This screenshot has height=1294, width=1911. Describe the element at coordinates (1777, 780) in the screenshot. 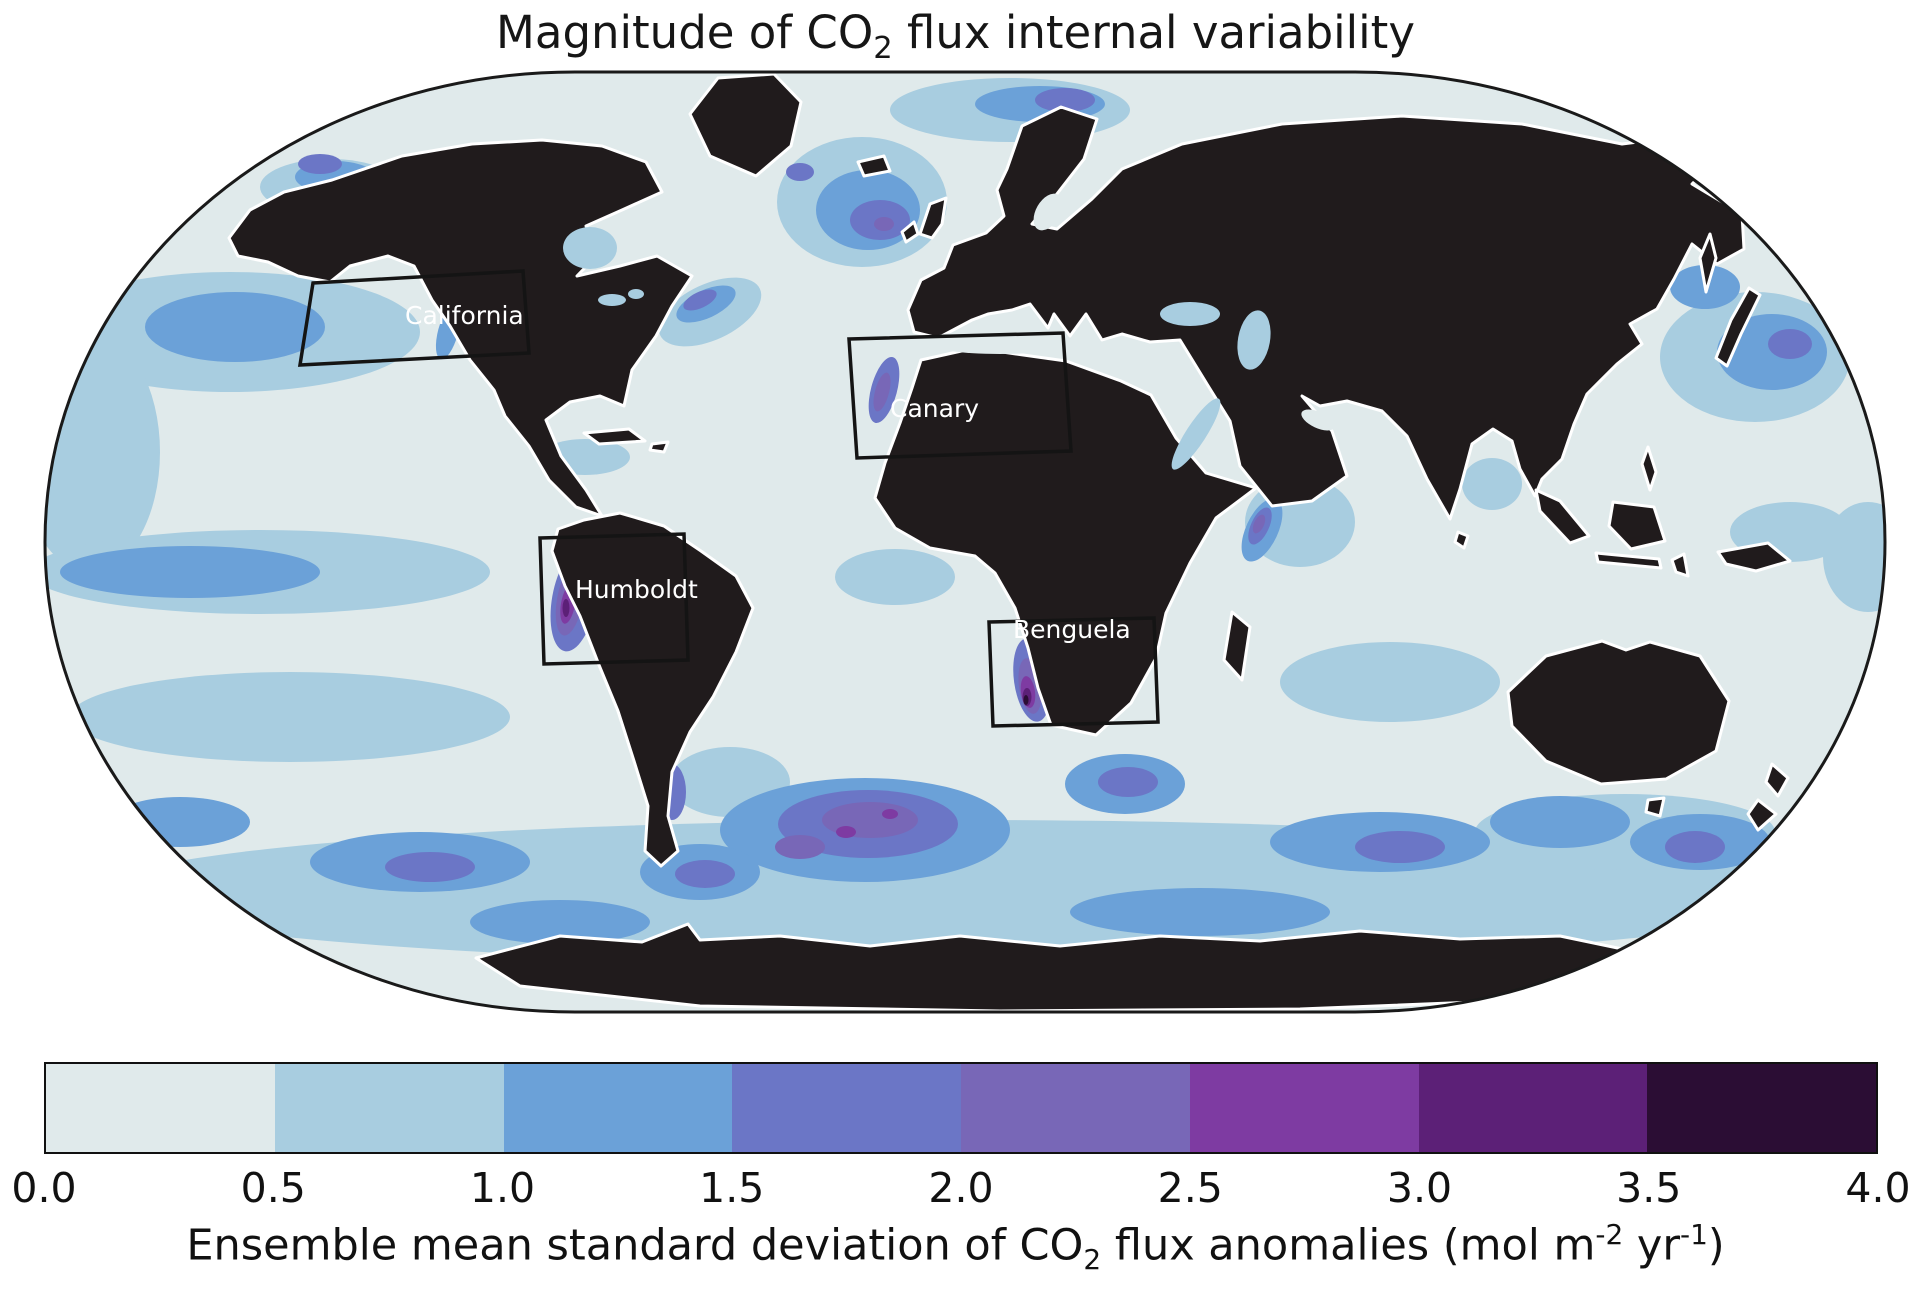

I see `new-zealand-north-landmass` at that location.